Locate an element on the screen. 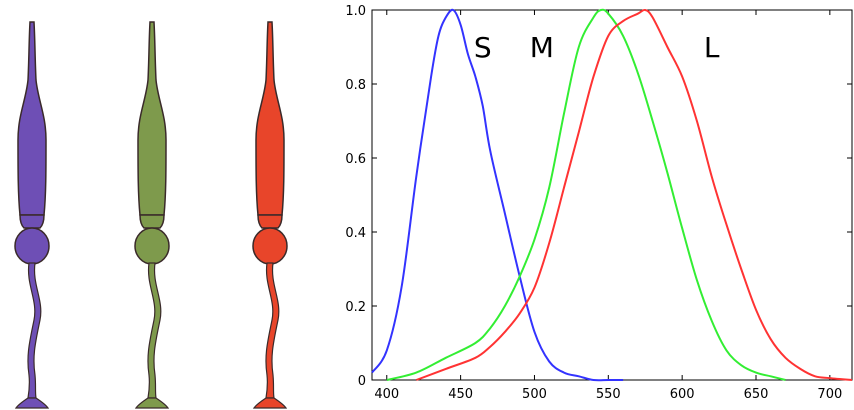 This screenshot has height=410, width=854. curve-label-l: L is located at coordinates (712, 47).